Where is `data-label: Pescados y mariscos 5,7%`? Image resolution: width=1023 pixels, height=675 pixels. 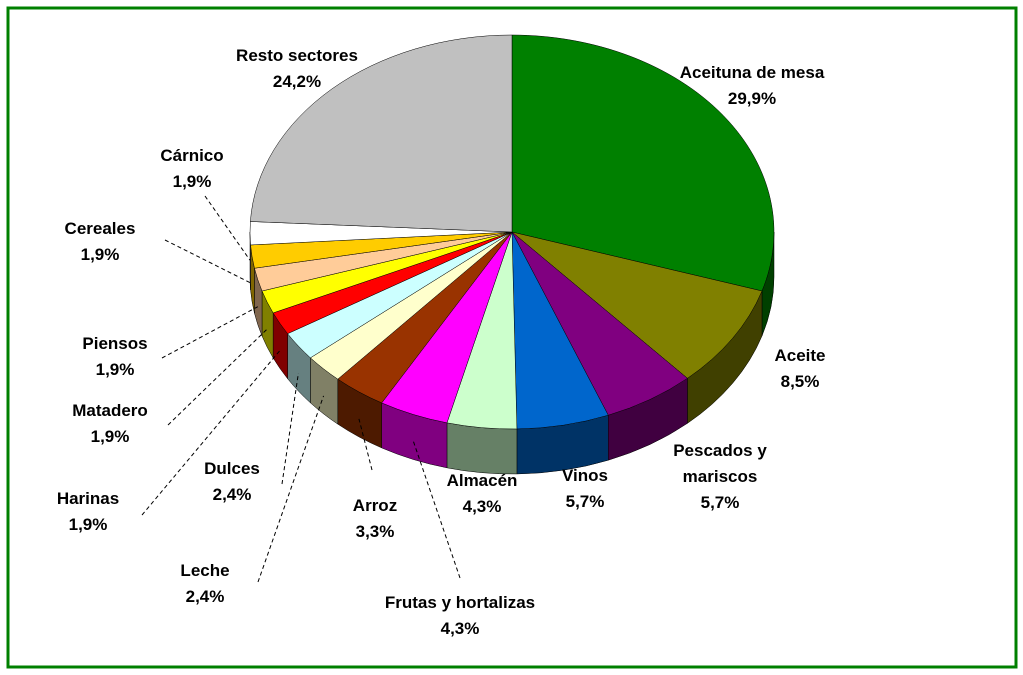
data-label: Pescados y mariscos 5,7% is located at coordinates (720, 477).